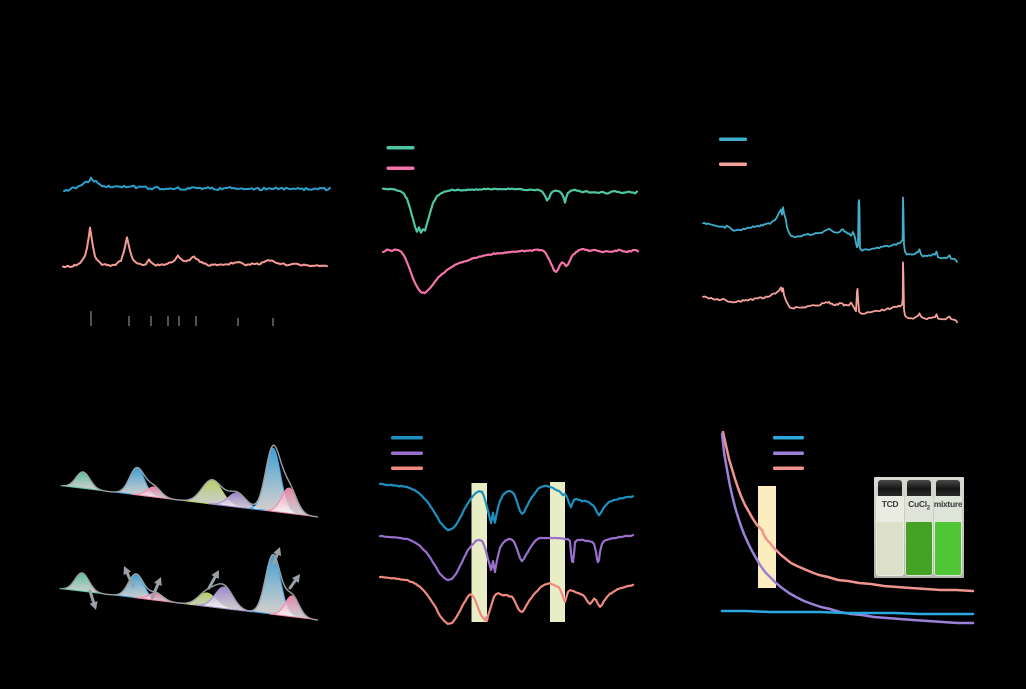 Image resolution: width=1026 pixels, height=689 pixels. What do you see at coordinates (847, 612) in the screenshot?
I see `panel-f-blue-flat-curve` at bounding box center [847, 612].